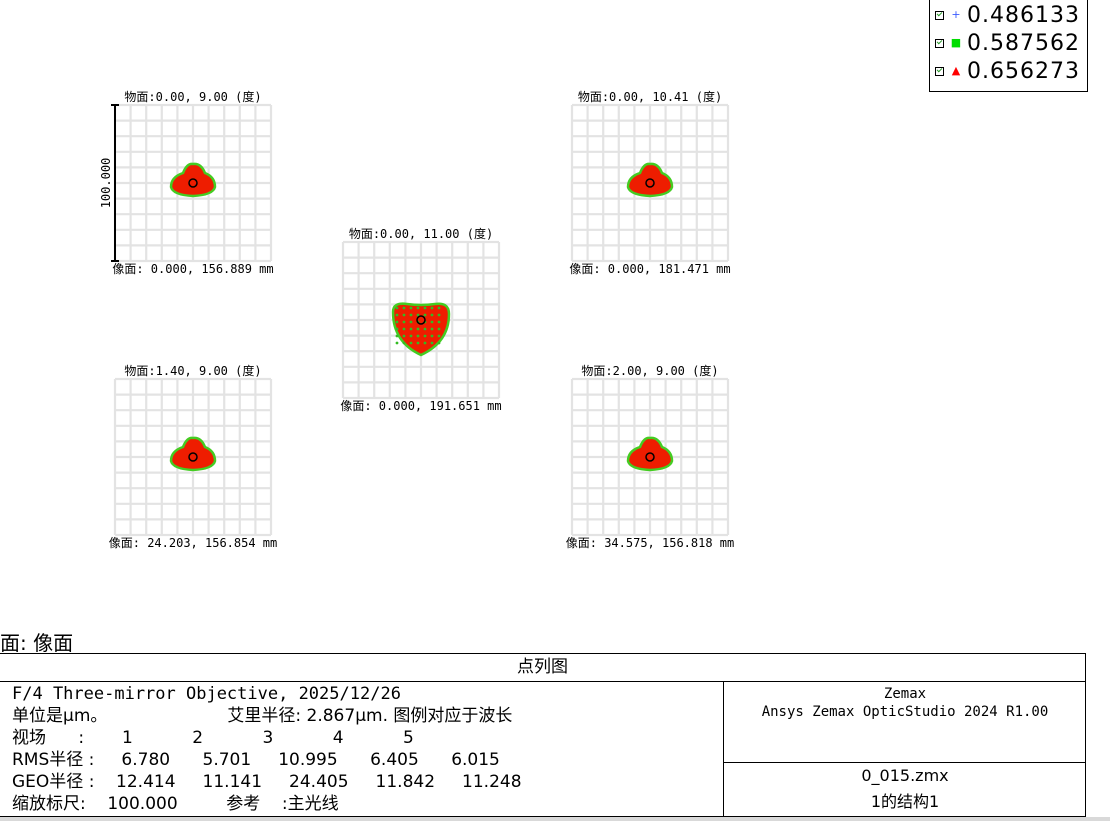 Image resolution: width=1110 pixels, height=821 pixels. Describe the element at coordinates (192, 370) in the screenshot. I see `field-object-label: 物面:1.40, 9.00 (度)` at that location.